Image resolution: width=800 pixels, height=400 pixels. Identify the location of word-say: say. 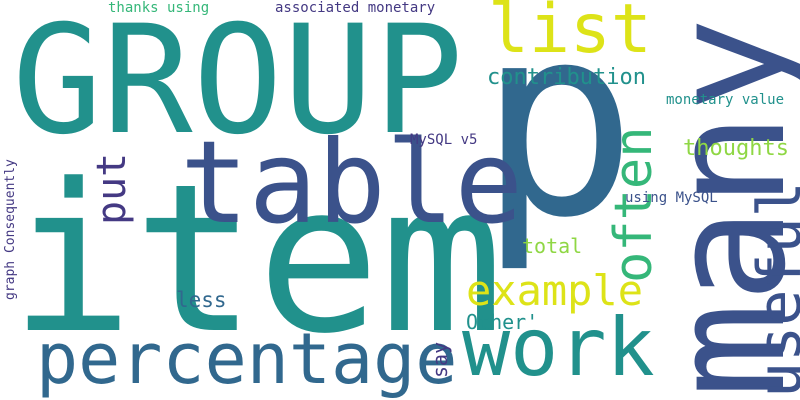
(440, 359).